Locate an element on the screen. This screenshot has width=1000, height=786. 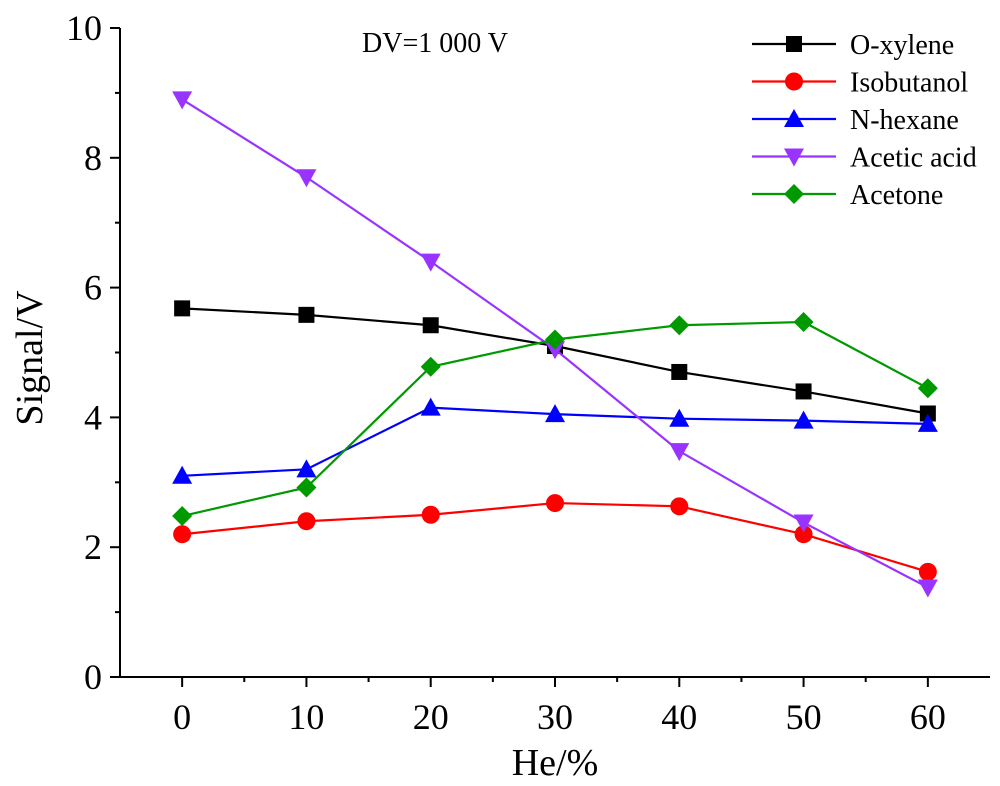
x-tick-label: 20 is located at coordinates (431, 717).